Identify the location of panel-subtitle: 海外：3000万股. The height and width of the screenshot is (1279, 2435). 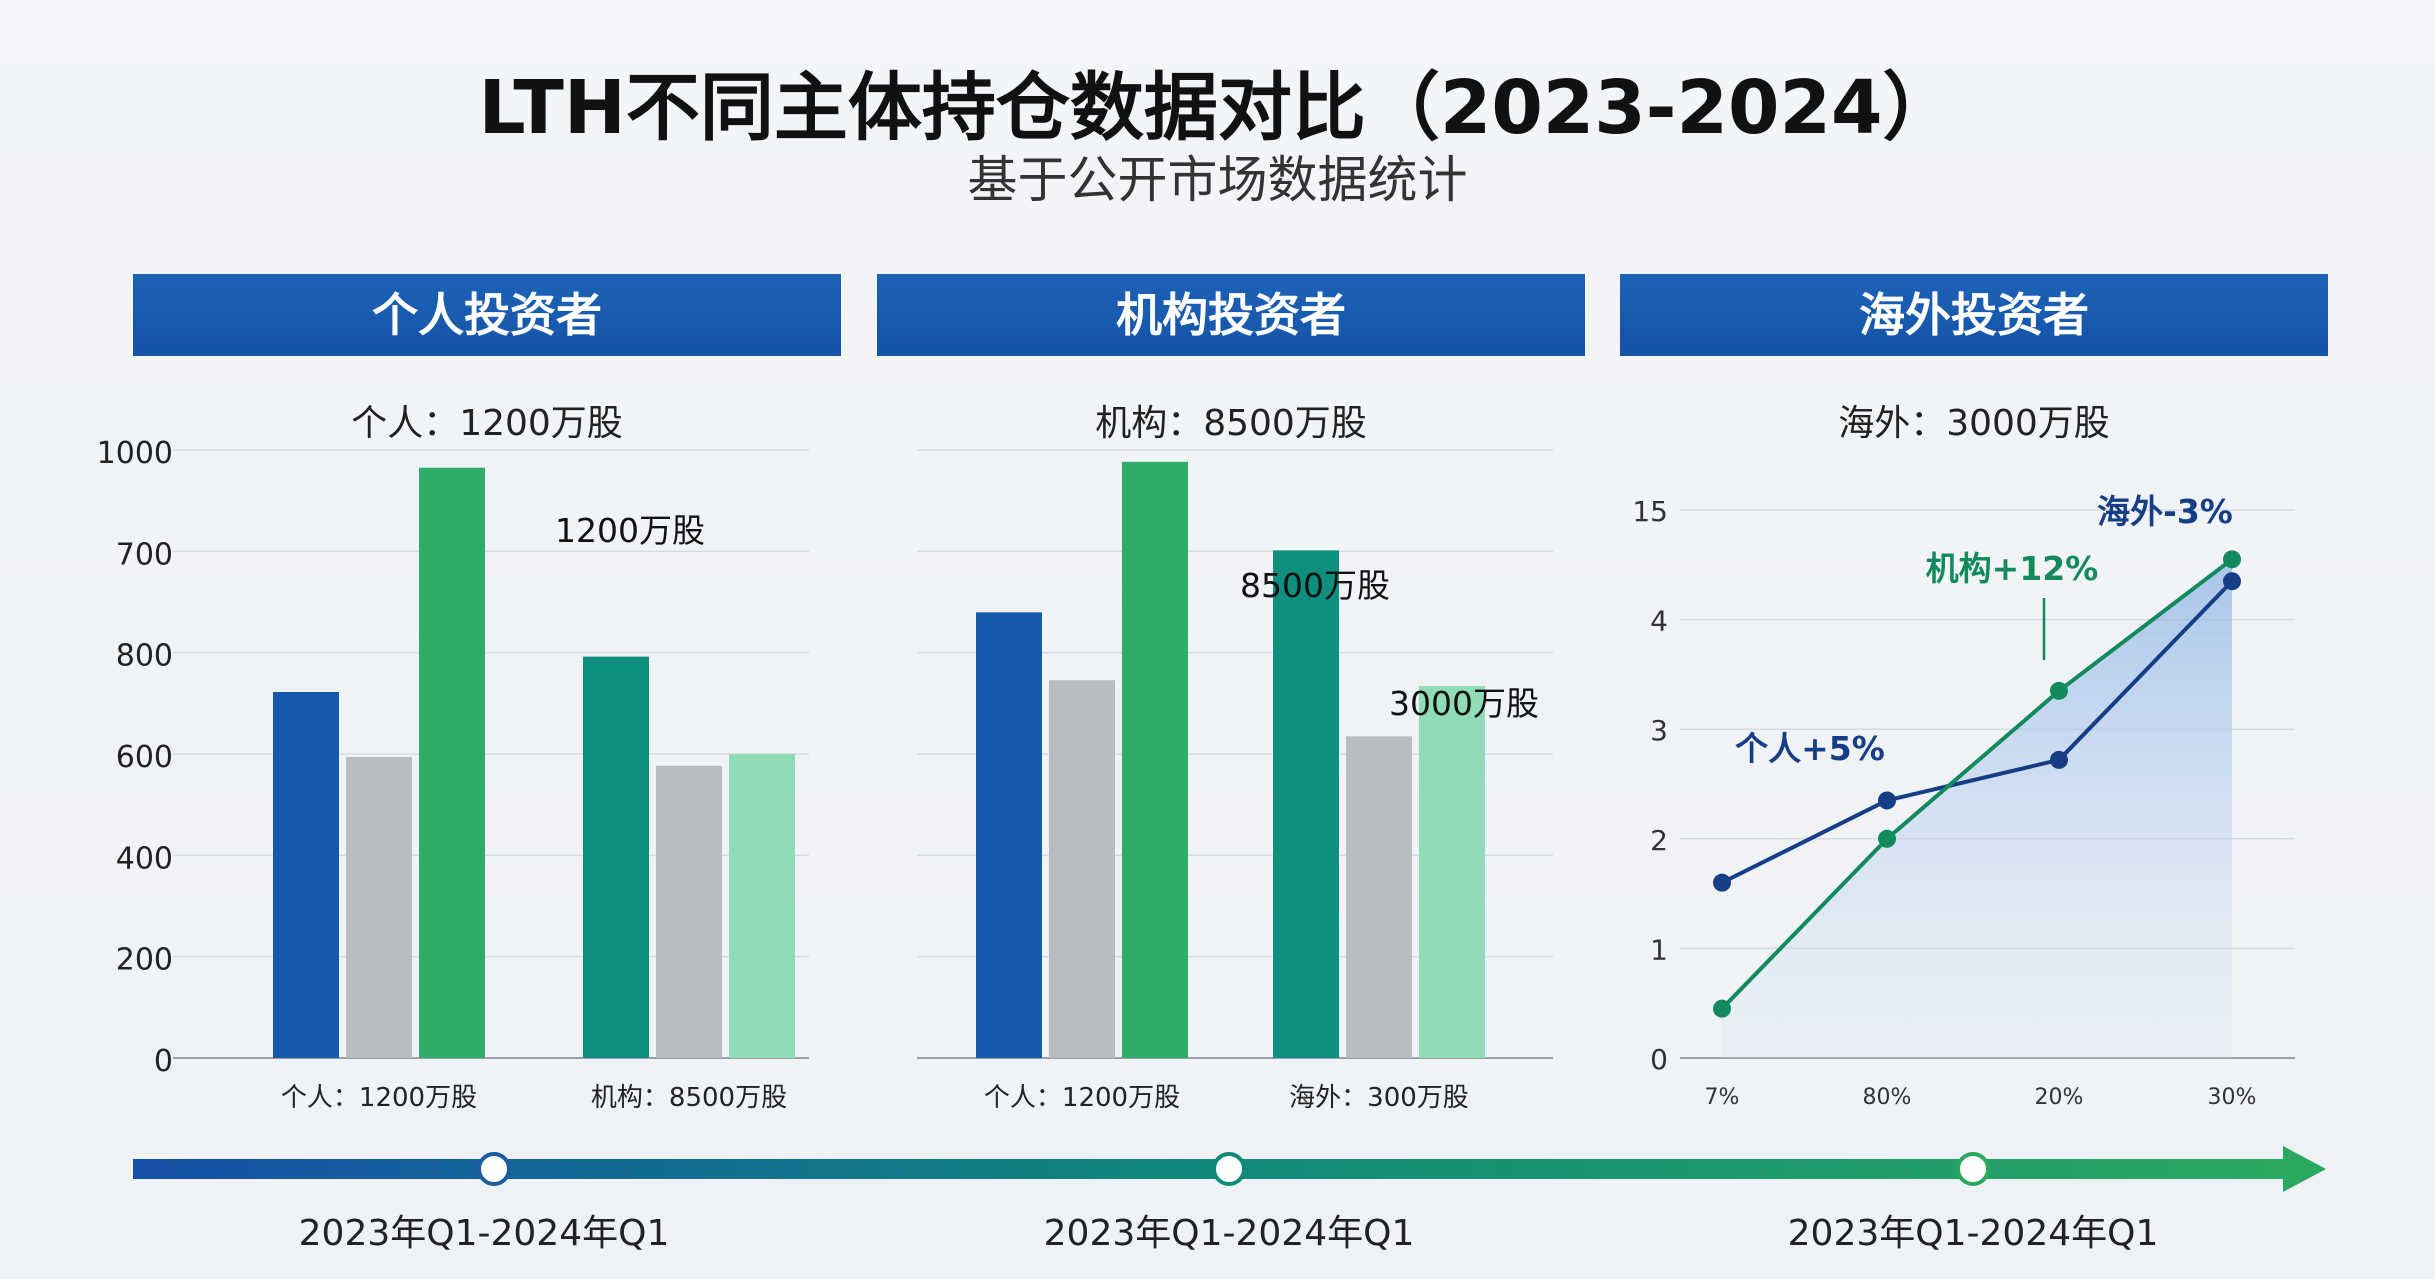
(1974, 423).